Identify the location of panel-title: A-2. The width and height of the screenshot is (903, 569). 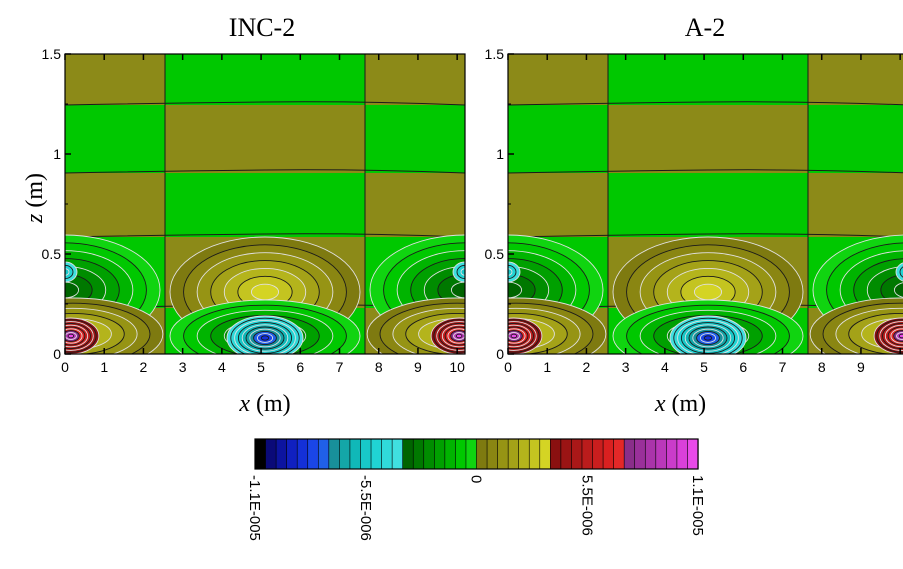
(705, 27).